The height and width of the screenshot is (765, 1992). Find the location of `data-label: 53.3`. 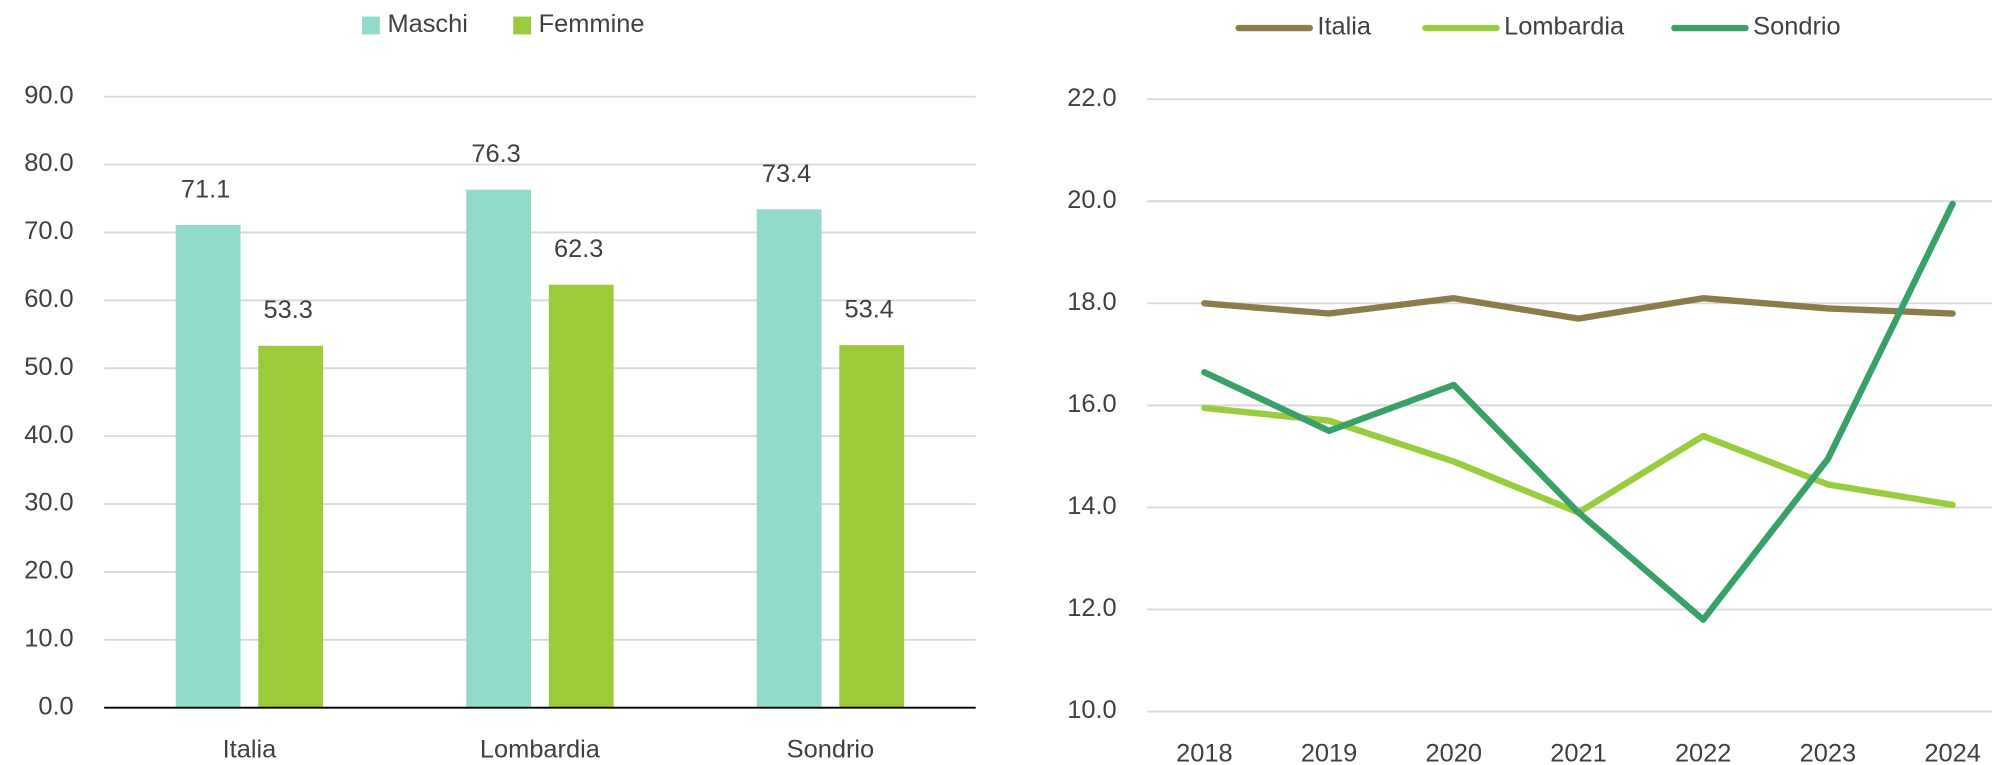

data-label: 53.3 is located at coordinates (287, 310).